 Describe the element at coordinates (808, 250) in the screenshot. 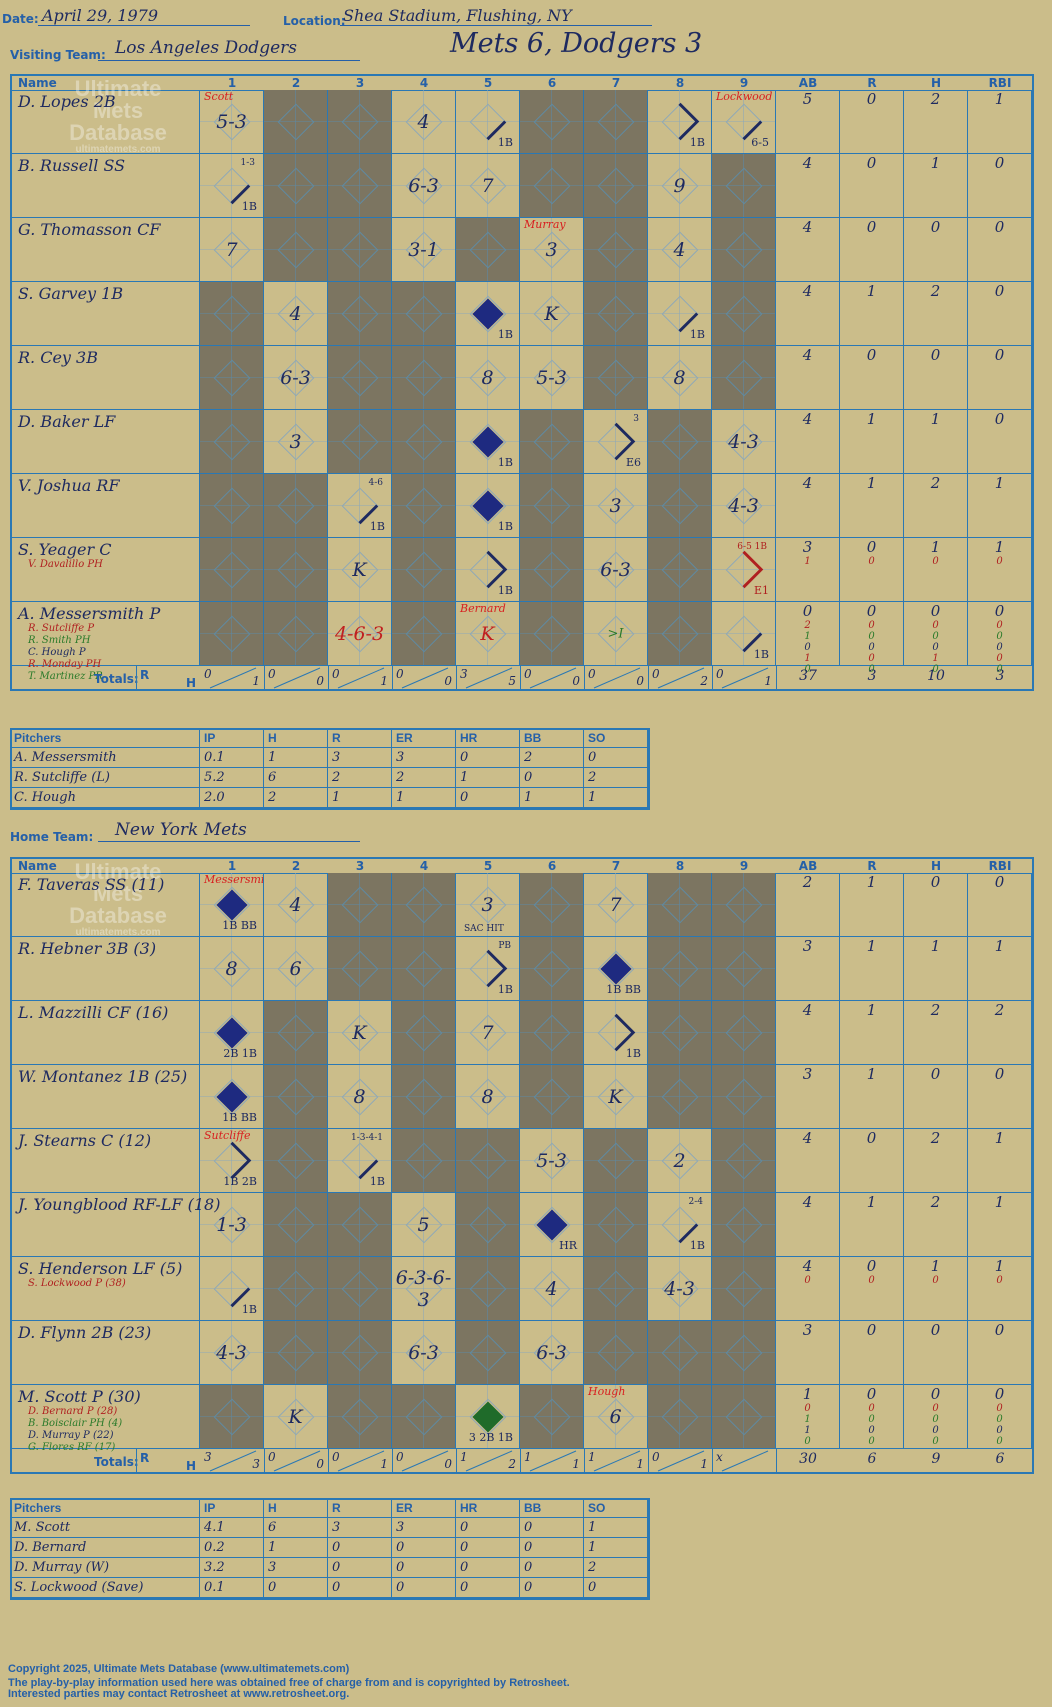

I see `visitors-stat-cell: 4` at that location.